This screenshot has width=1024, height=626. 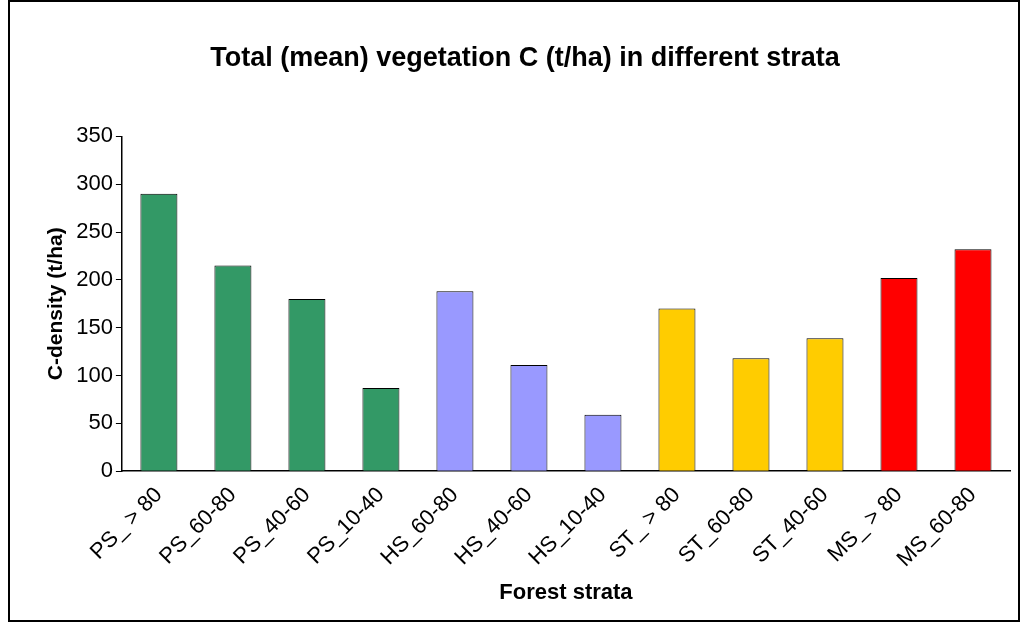 What do you see at coordinates (94, 183) in the screenshot?
I see `y-tick-label: 300` at bounding box center [94, 183].